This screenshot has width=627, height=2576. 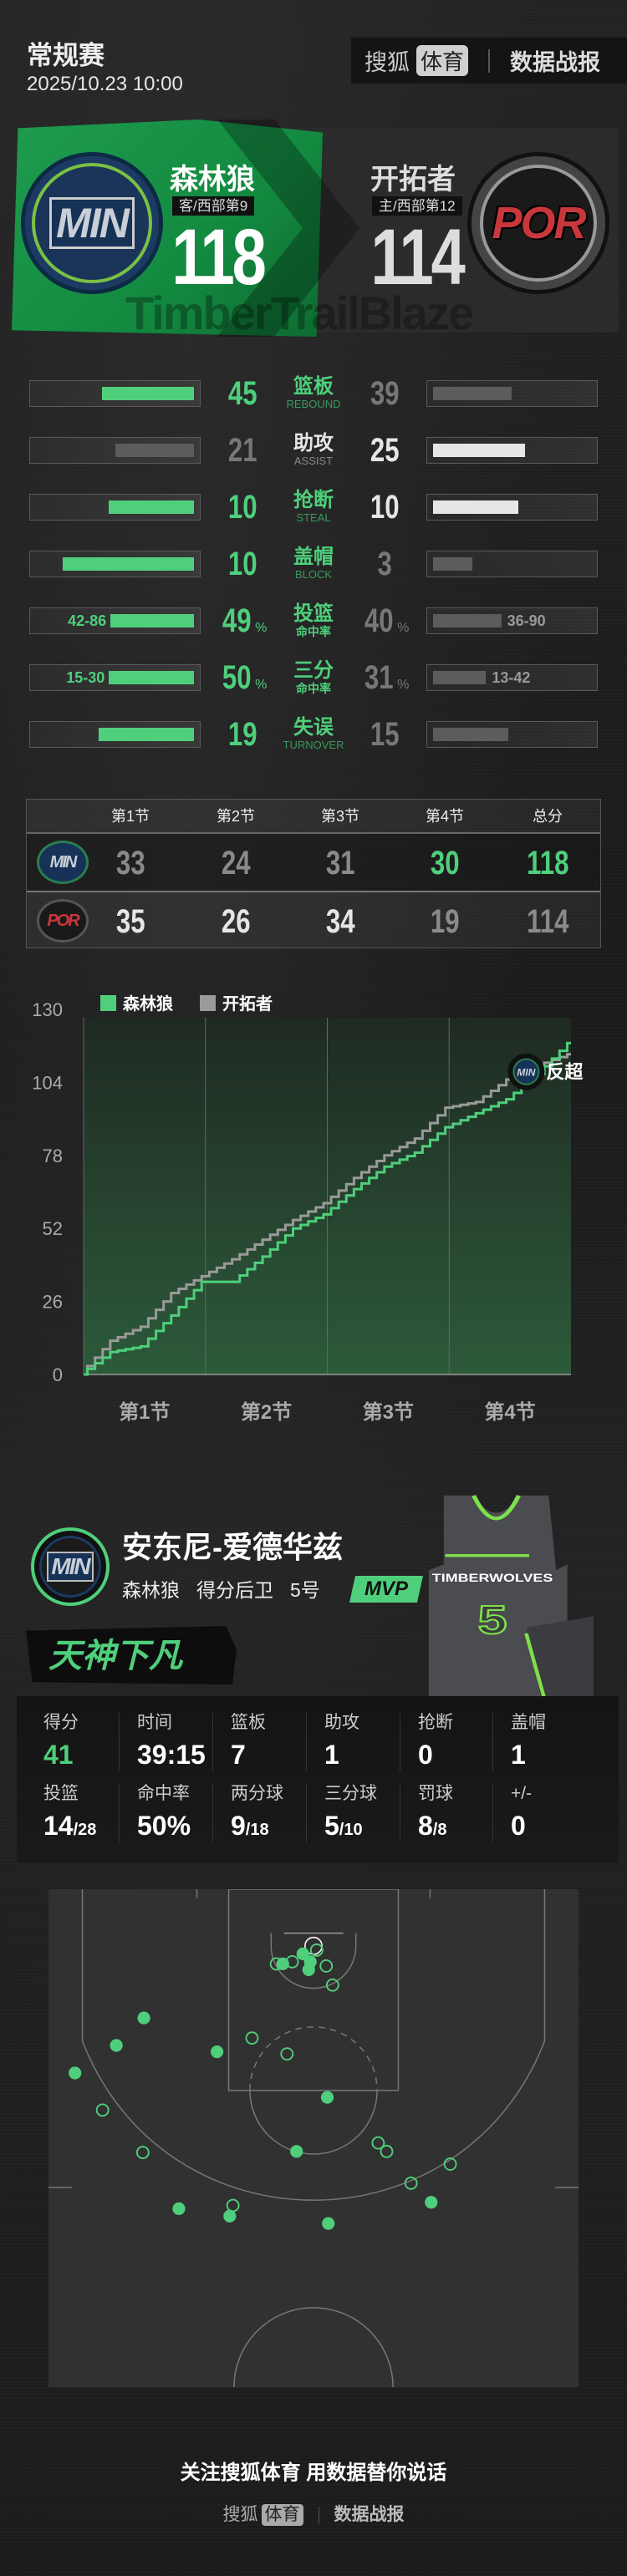 I want to click on quarter-score-value: 31, so click(x=340, y=863).